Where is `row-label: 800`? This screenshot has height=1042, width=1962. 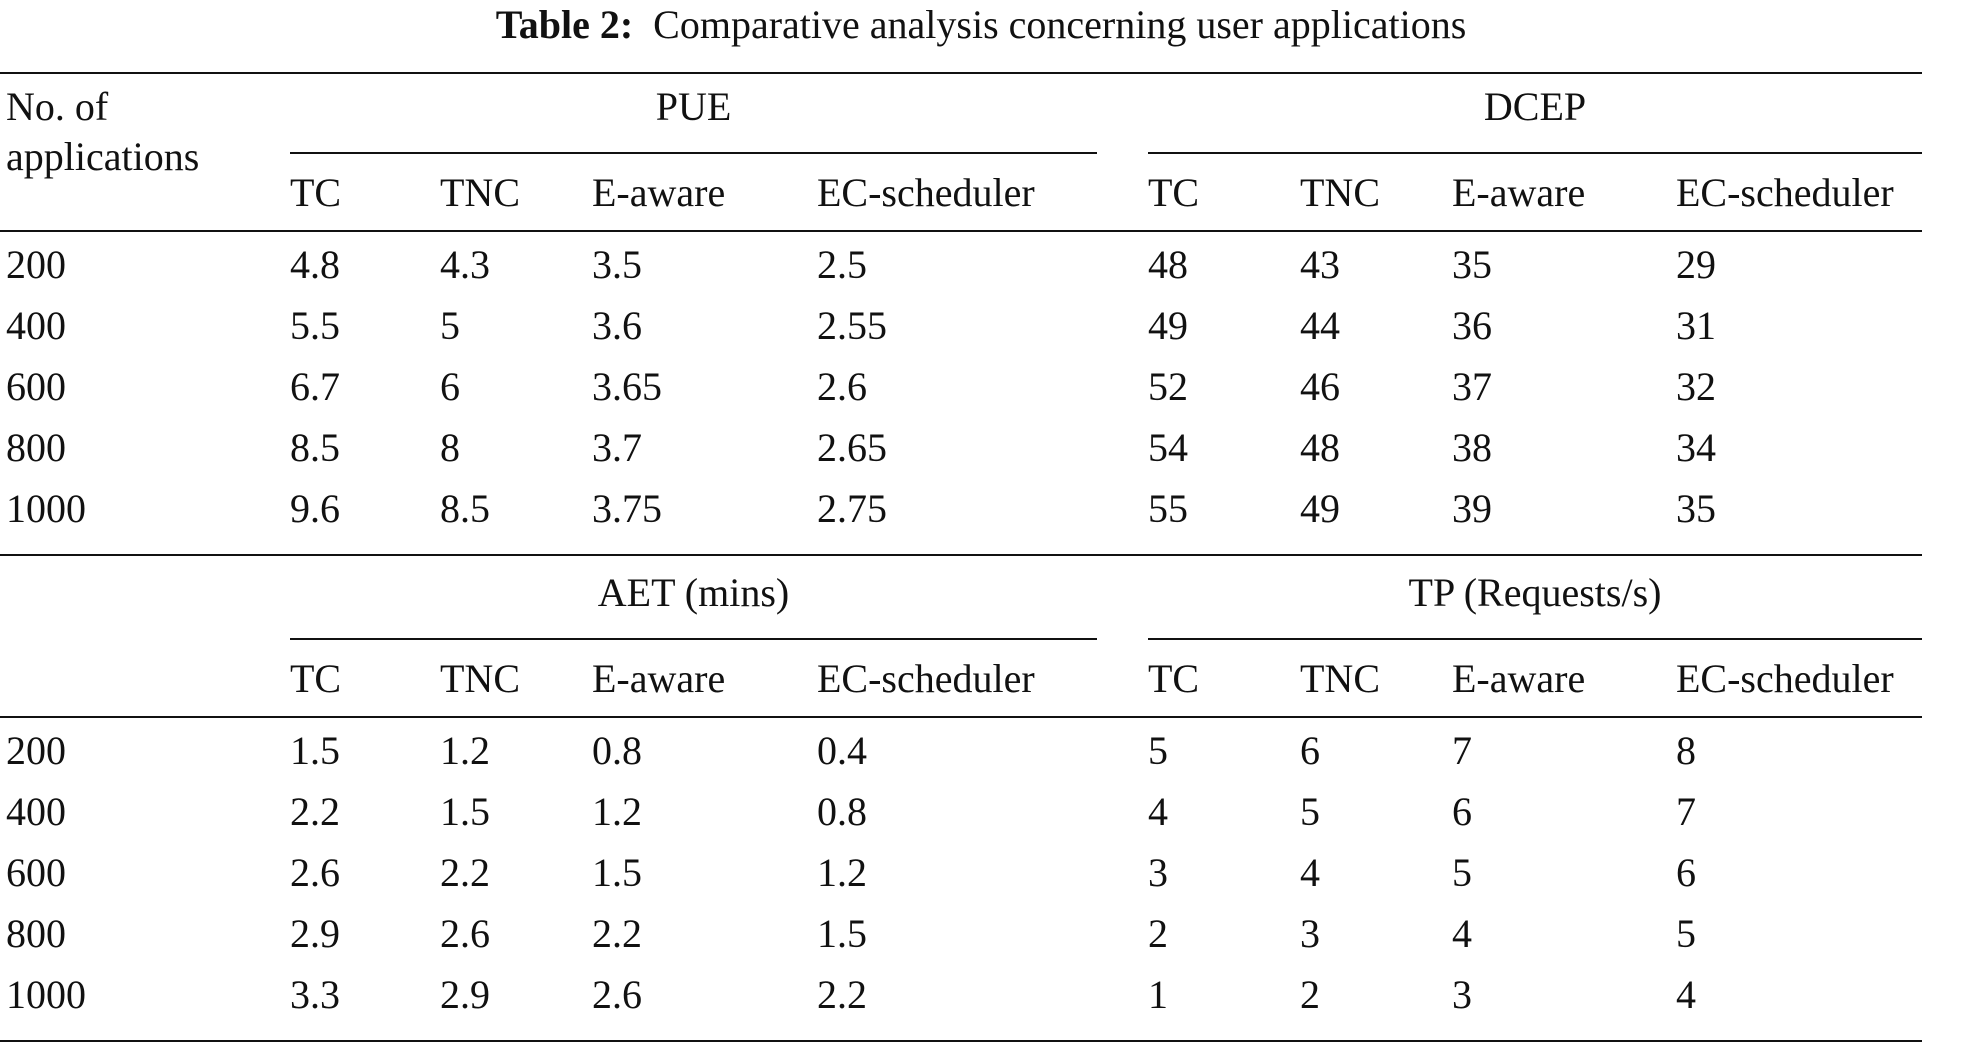
row-label: 800 is located at coordinates (36, 447).